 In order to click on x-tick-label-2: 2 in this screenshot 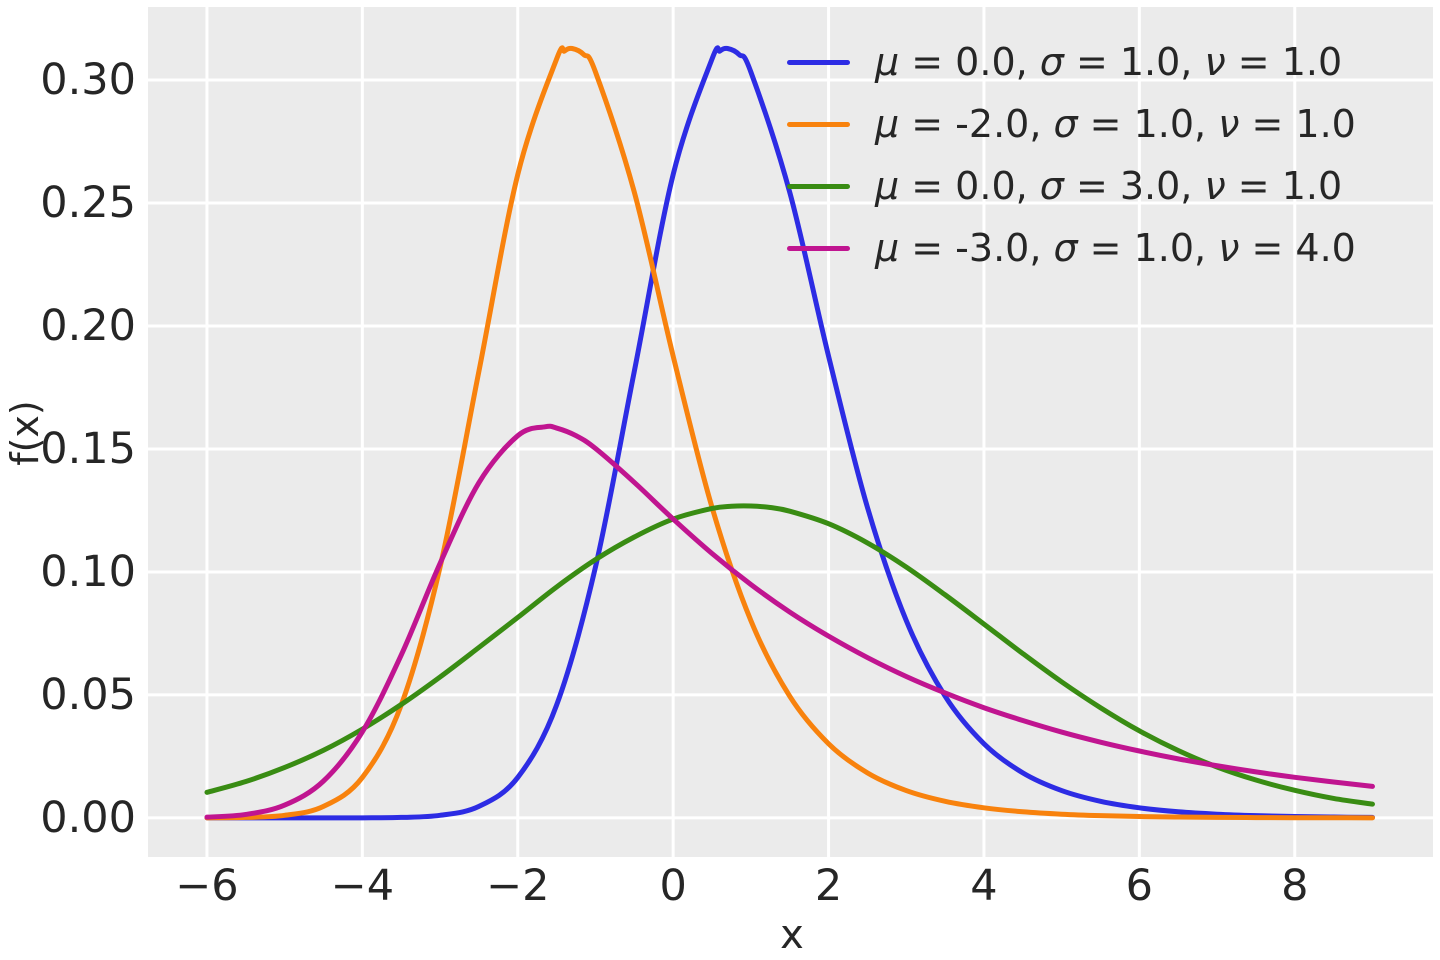, I will do `click(828, 886)`.